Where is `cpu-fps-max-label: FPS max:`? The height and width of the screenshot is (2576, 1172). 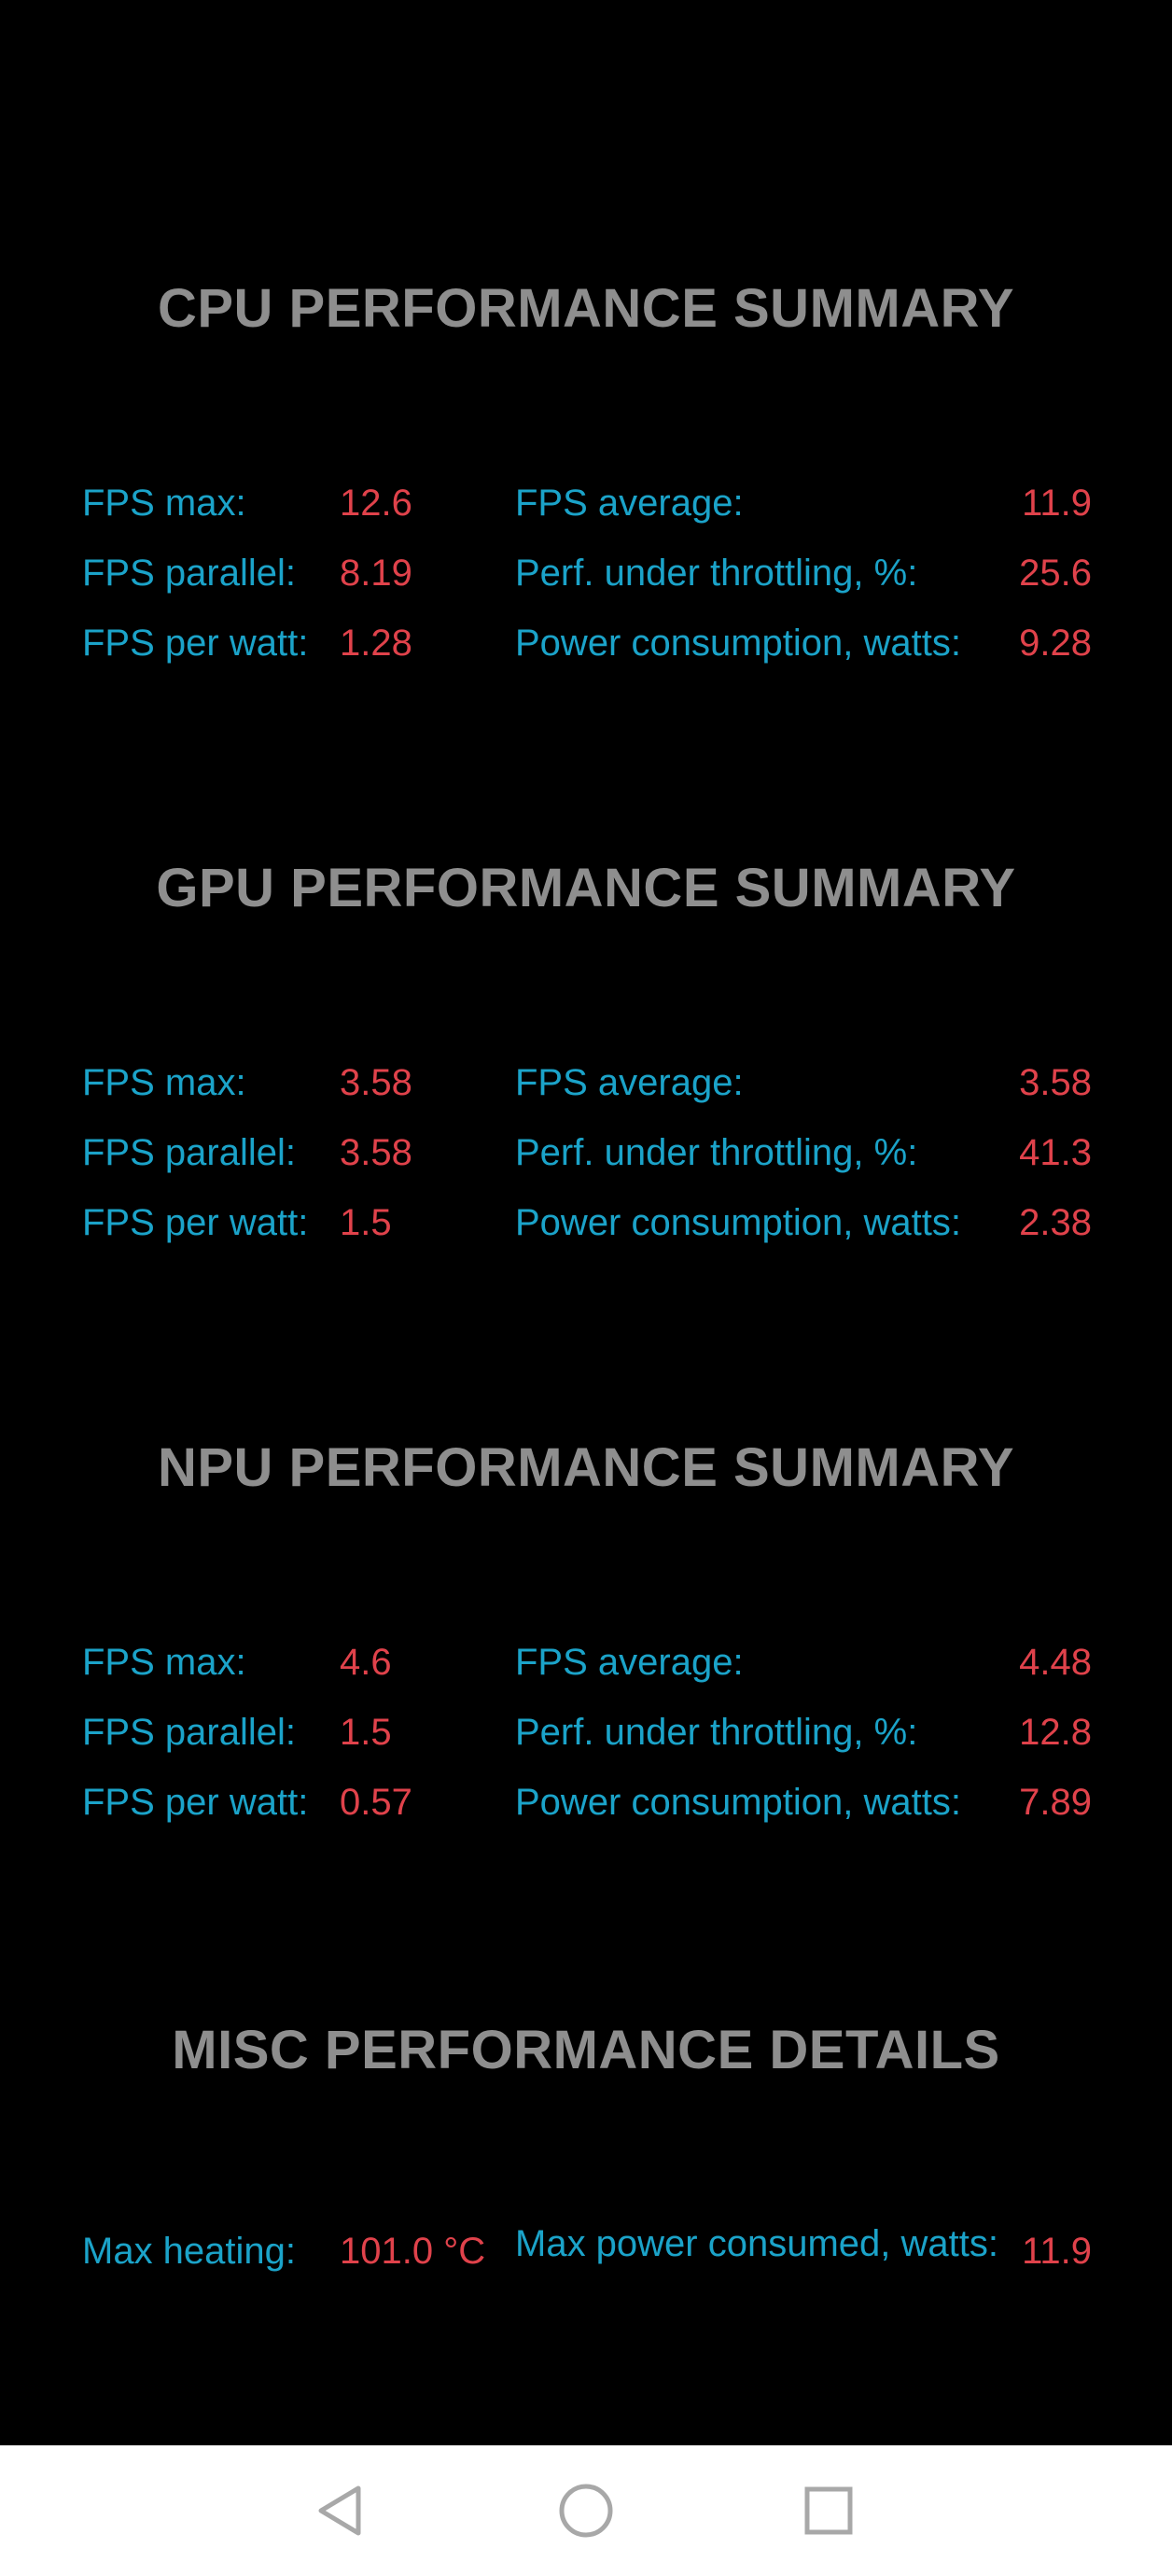 cpu-fps-max-label: FPS max: is located at coordinates (164, 503).